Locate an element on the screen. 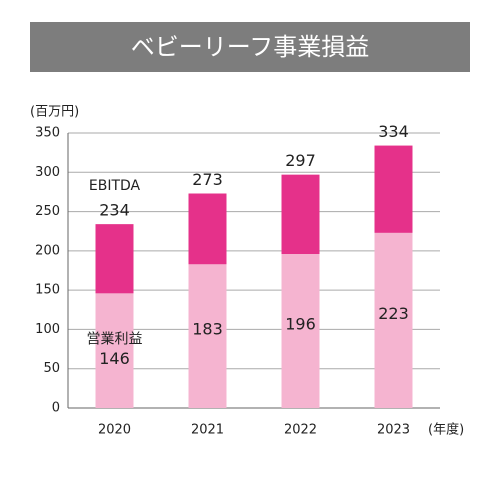 The width and height of the screenshot is (500, 483). x-tick-label: 2023 is located at coordinates (393, 430).